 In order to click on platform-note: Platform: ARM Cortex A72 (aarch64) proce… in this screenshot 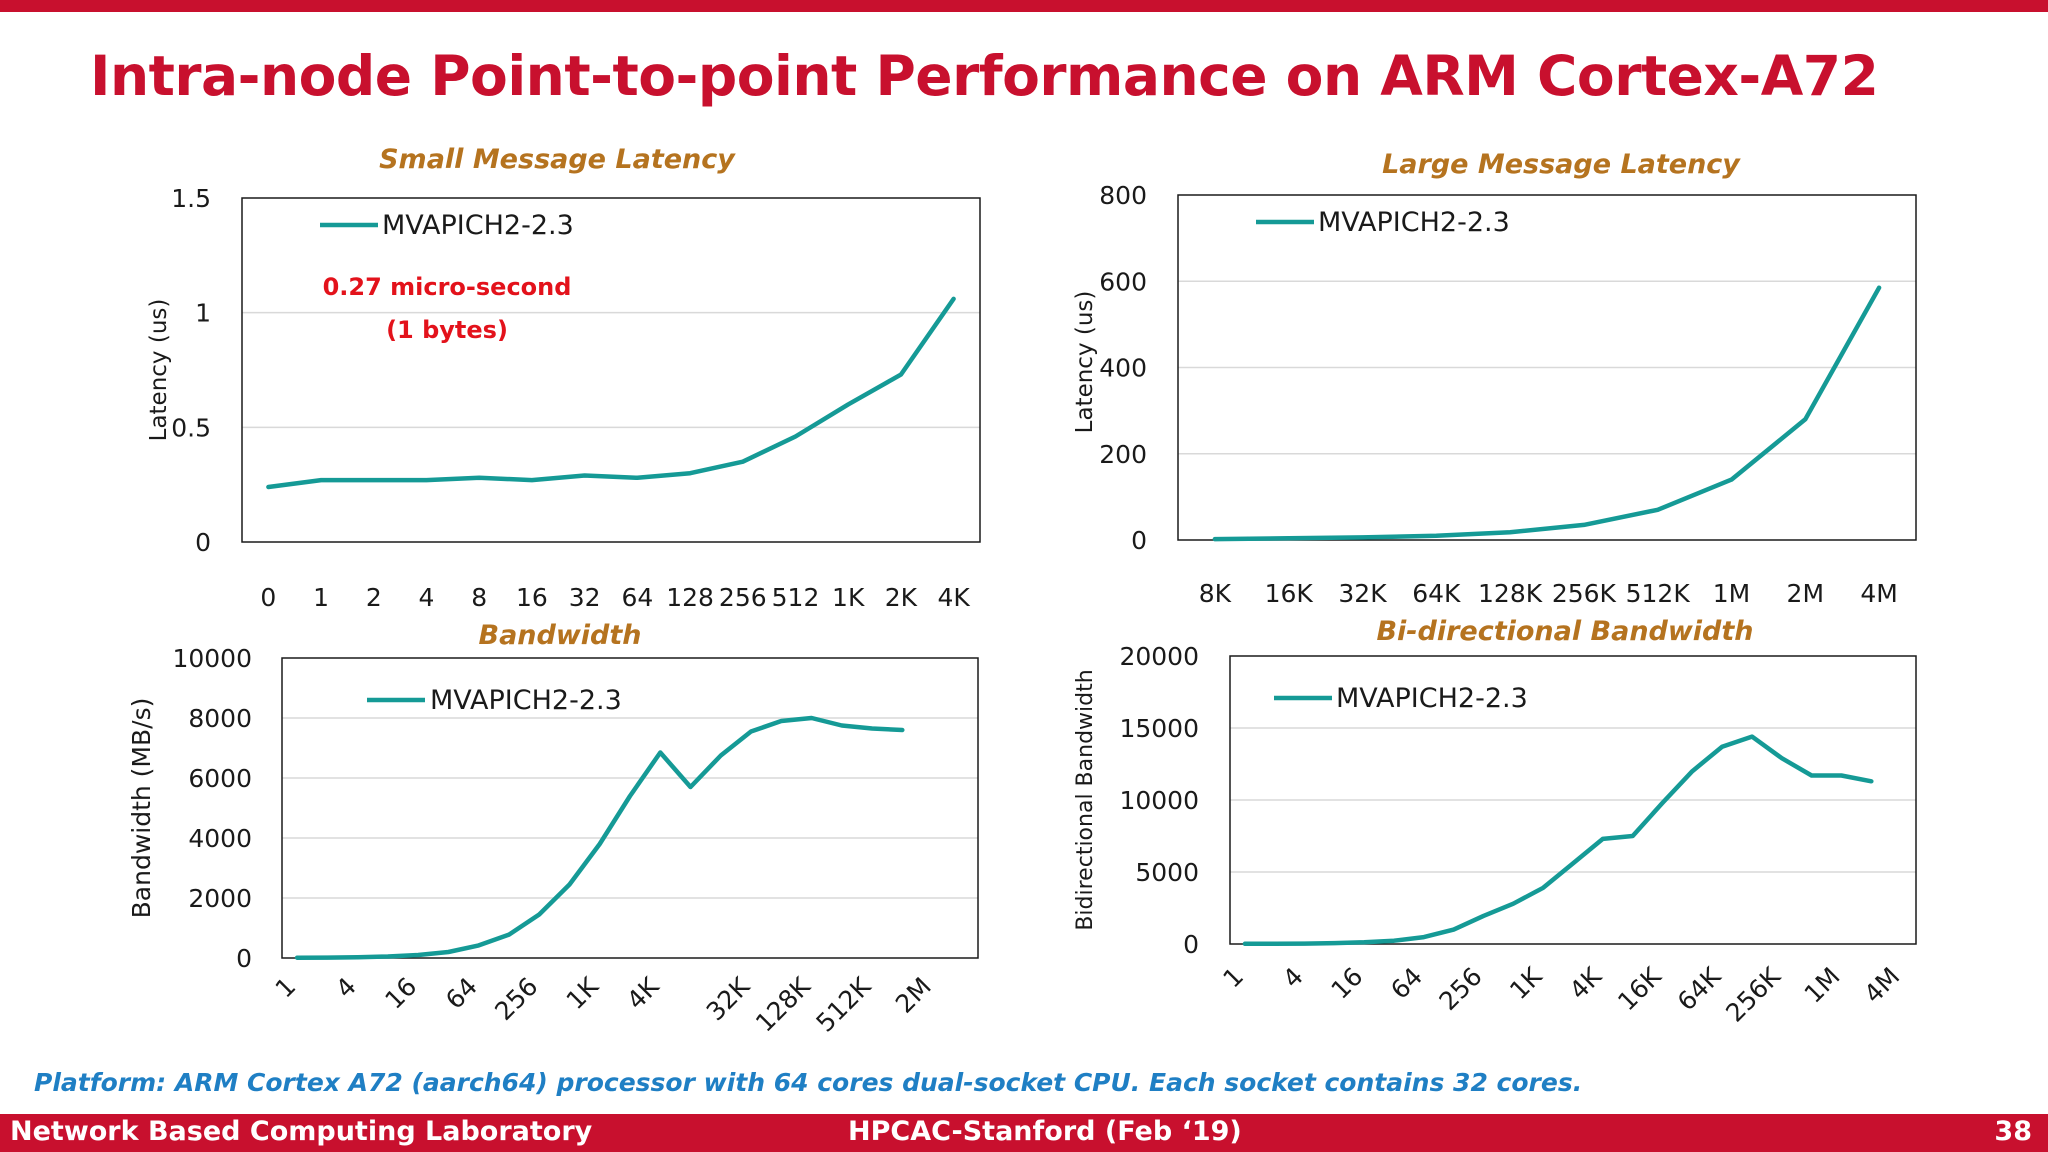, I will do `click(808, 1082)`.